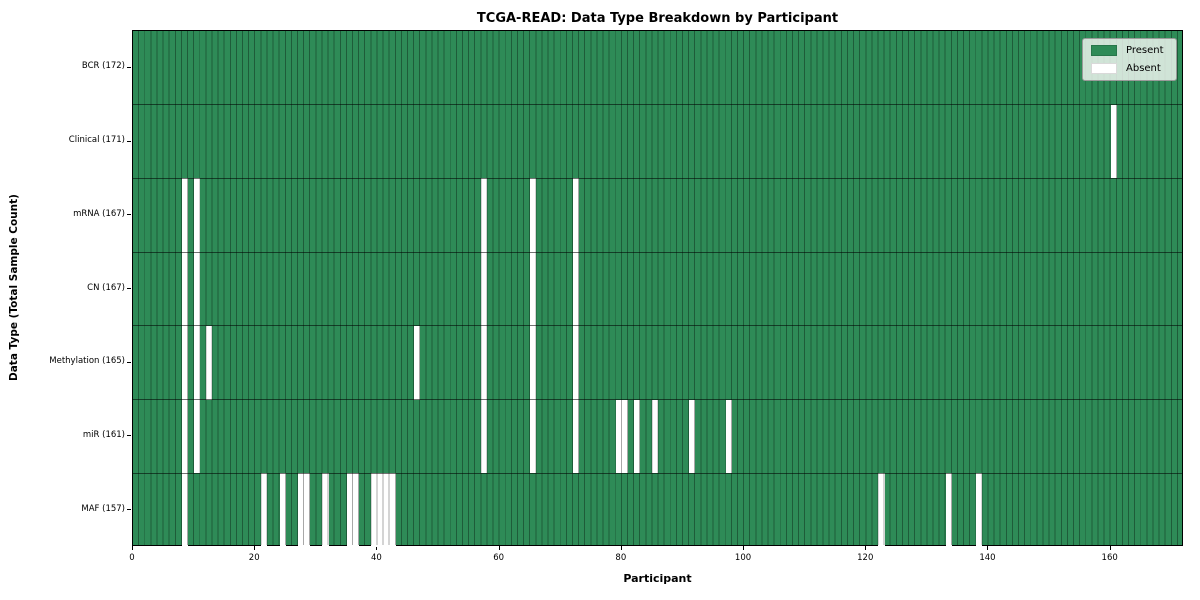 Image resolution: width=1200 pixels, height=600 pixels. Describe the element at coordinates (1104, 68) in the screenshot. I see `legend-absent-swatch` at that location.